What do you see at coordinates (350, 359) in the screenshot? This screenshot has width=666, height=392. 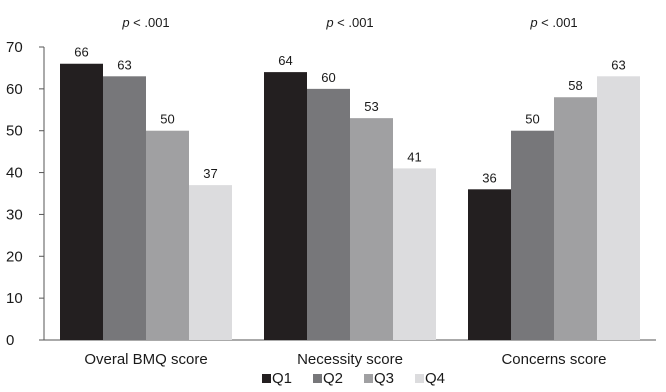 I see `category-label: Necessity score` at bounding box center [350, 359].